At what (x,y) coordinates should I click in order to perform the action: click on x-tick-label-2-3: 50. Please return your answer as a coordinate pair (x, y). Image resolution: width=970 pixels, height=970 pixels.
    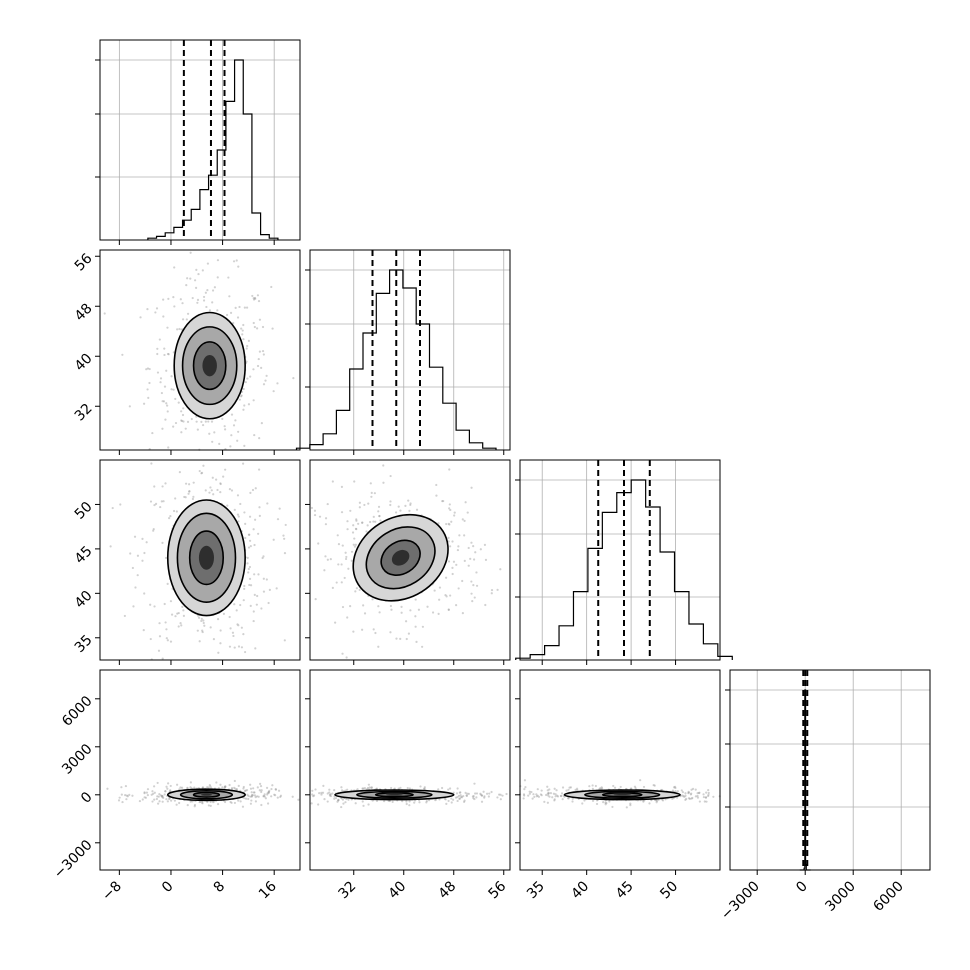
    Looking at the image, I should click on (669, 890).